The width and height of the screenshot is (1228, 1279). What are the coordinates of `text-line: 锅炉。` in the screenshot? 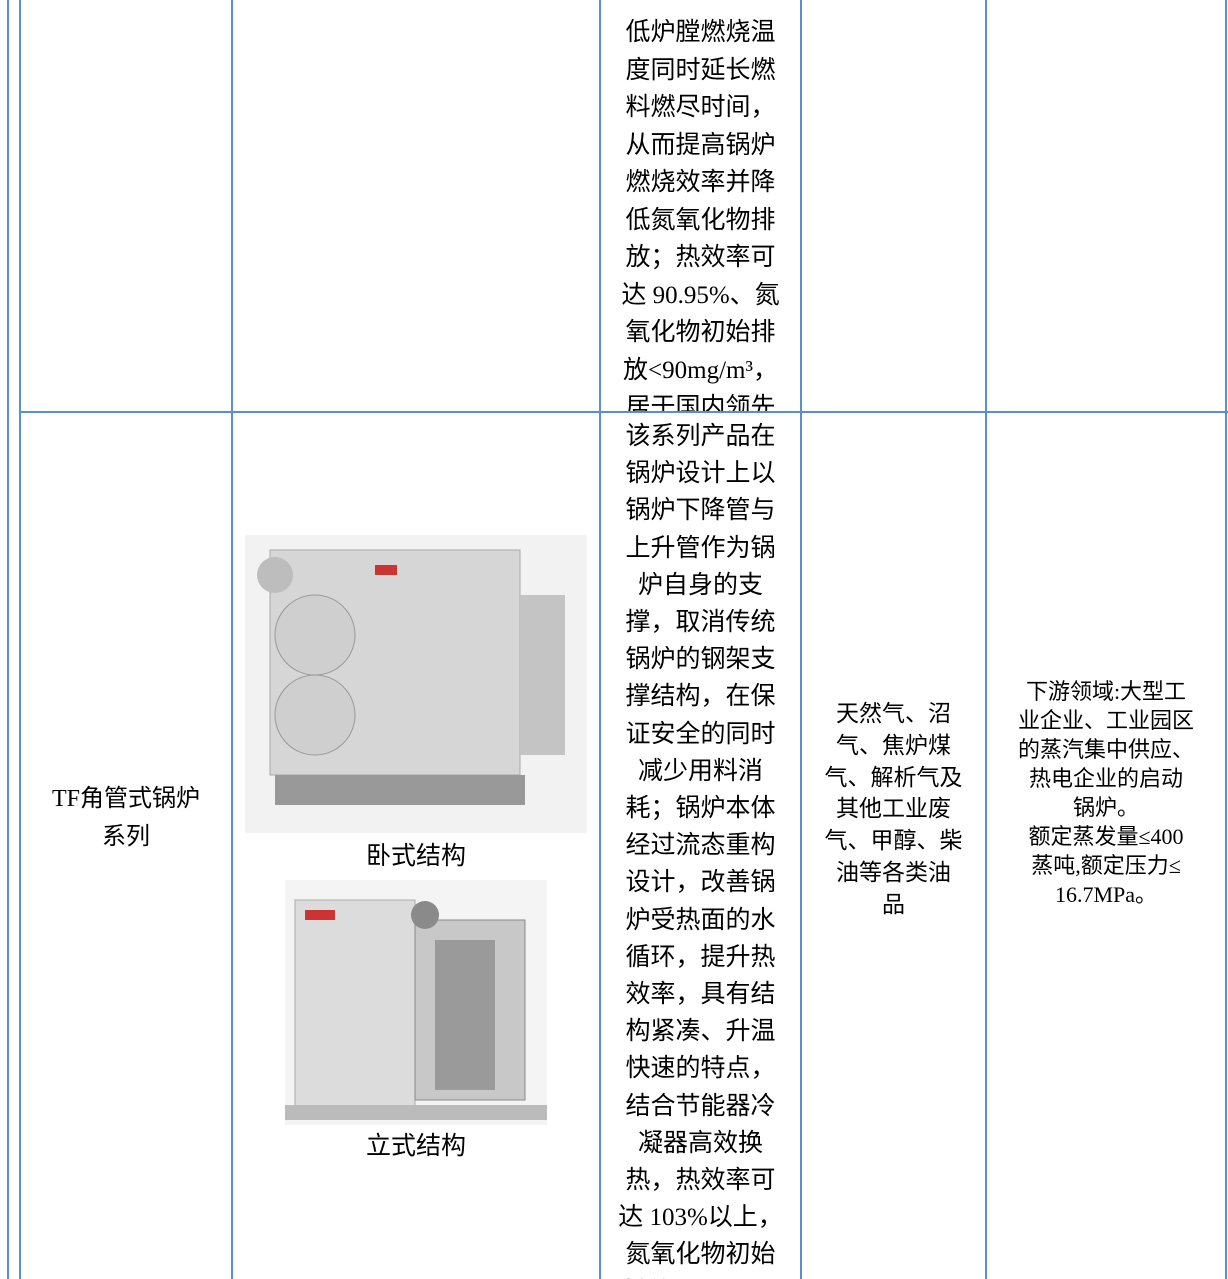 It's located at (1105, 807).